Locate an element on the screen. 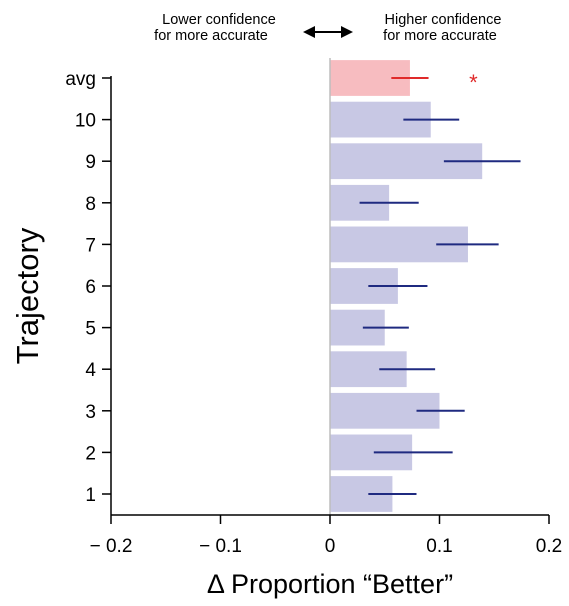 The height and width of the screenshot is (606, 569). x-tick-label-0: − 0.2 is located at coordinates (111, 546).